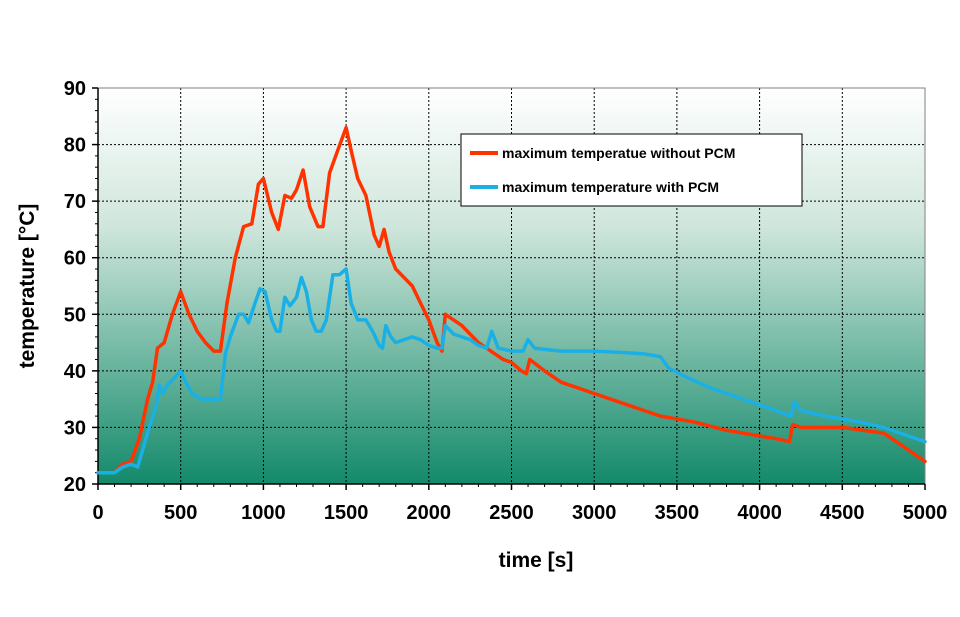  What do you see at coordinates (925, 513) in the screenshot?
I see `x-tick-label-5000: 5000` at bounding box center [925, 513].